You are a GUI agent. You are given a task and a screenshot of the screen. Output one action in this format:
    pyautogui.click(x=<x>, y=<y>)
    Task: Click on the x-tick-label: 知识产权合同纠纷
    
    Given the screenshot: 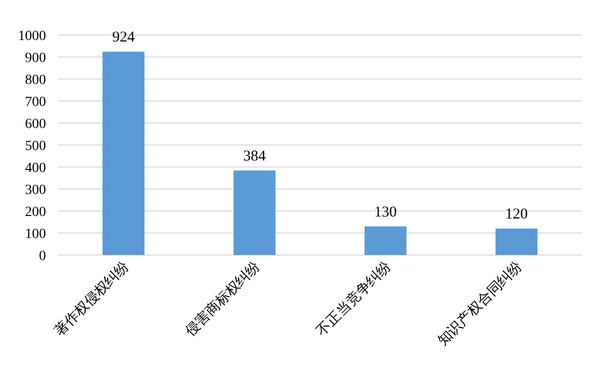 What is the action you would take?
    pyautogui.click(x=480, y=304)
    